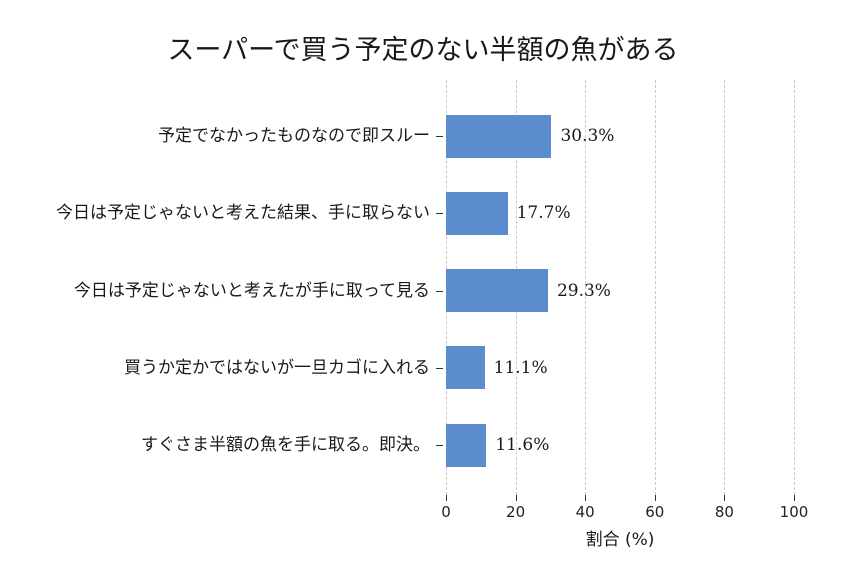 The height and width of the screenshot is (588, 846). I want to click on value-label: 11.1%, so click(520, 367).